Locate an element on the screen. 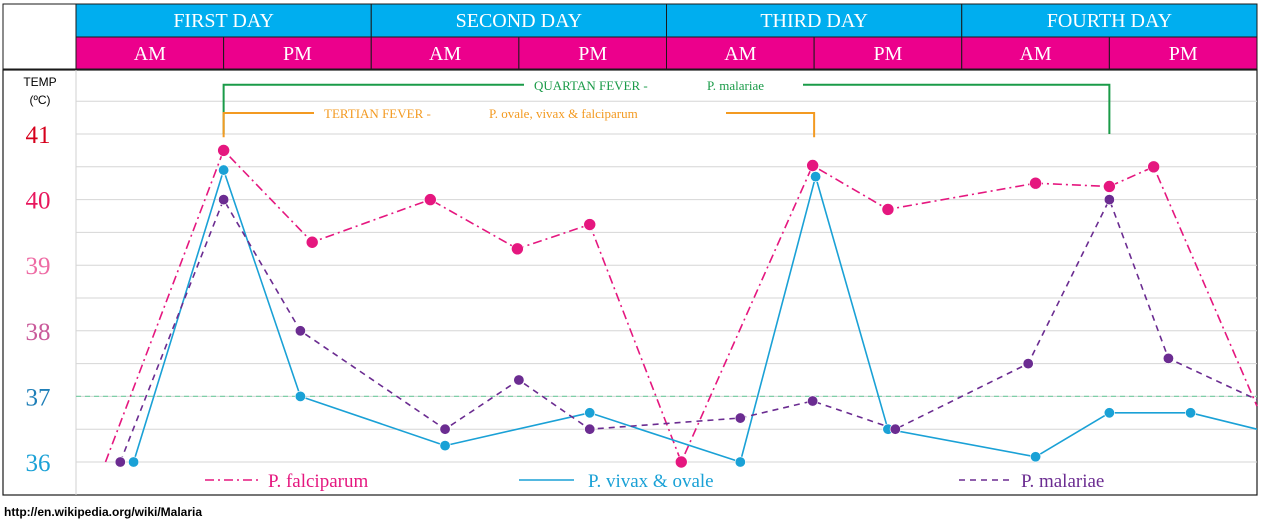 Image resolution: width=1261 pixels, height=527 pixels. legend-label: P. vivax & ovale is located at coordinates (651, 481).